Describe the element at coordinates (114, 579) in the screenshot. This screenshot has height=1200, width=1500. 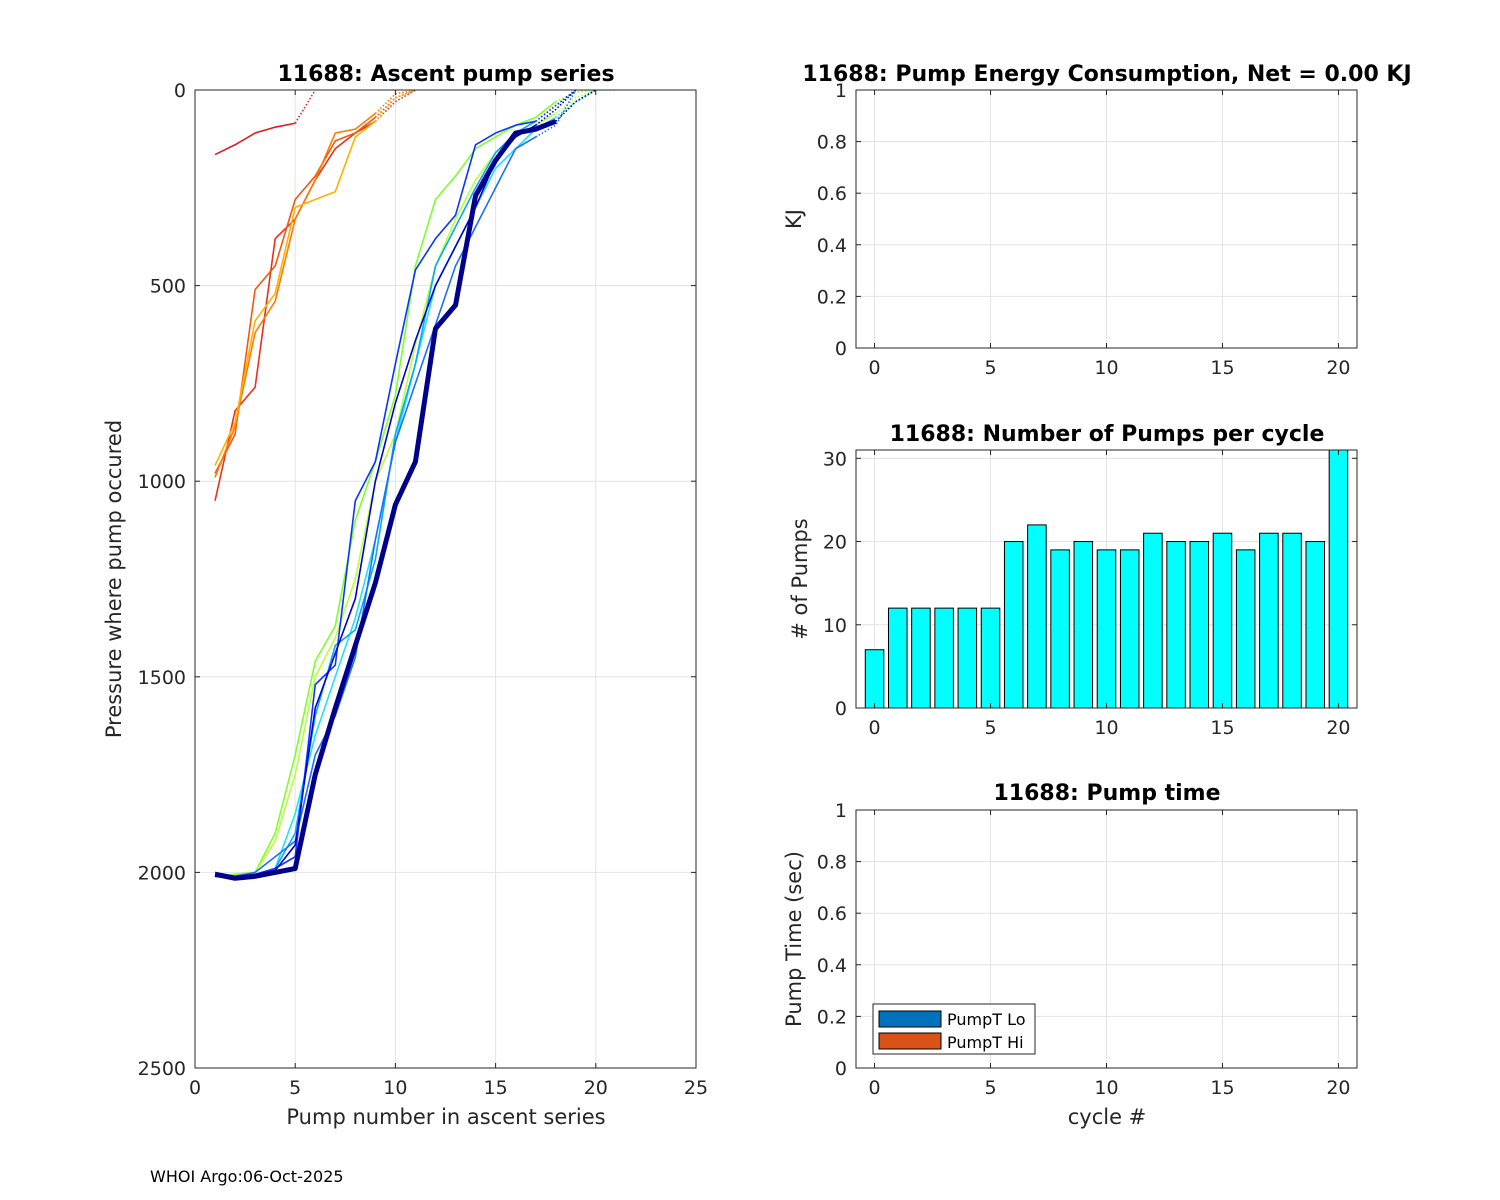
I see `ascent-plot-ylabel: Pressure where pump occured` at that location.